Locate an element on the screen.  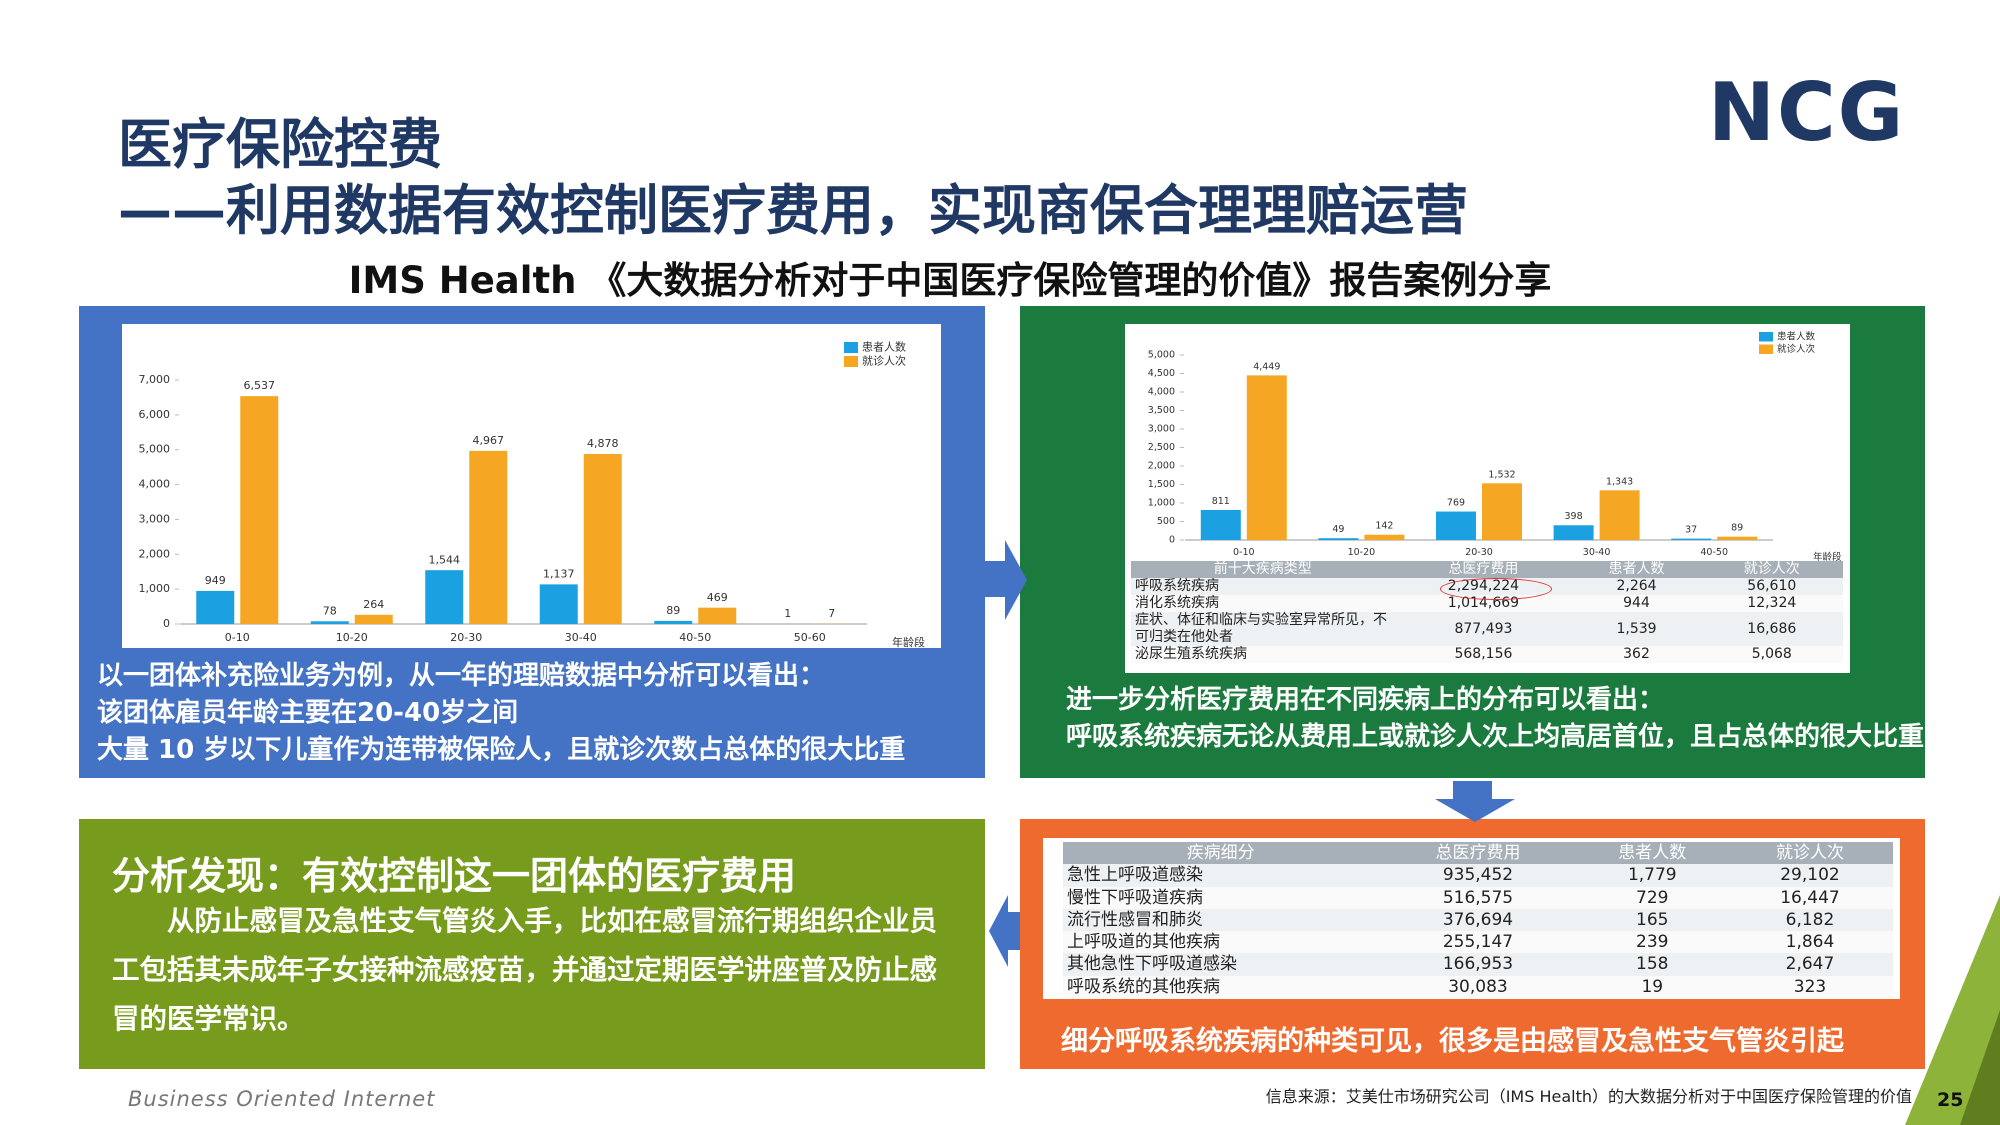
text-line: 大量 10 岁以下儿童作为连带被保险人，且就诊次数占总体的很大比重 is located at coordinates (501, 750).